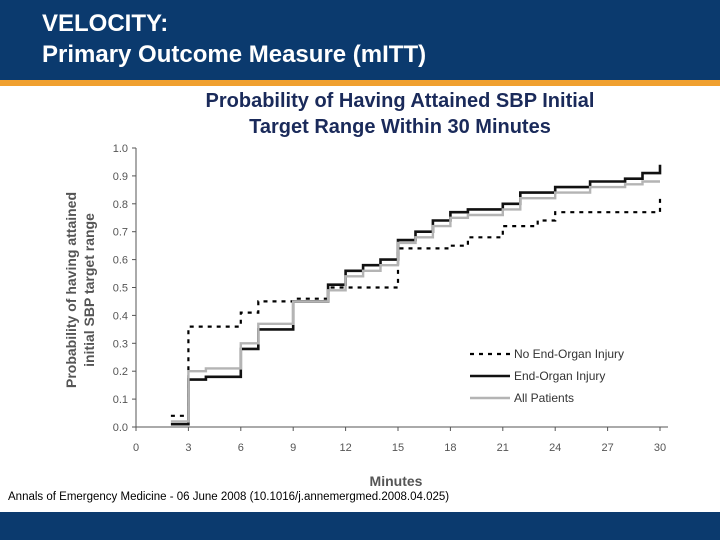 The height and width of the screenshot is (540, 720). What do you see at coordinates (71, 290) in the screenshot?
I see `y-axis-label-line1: Probability of having attained` at bounding box center [71, 290].